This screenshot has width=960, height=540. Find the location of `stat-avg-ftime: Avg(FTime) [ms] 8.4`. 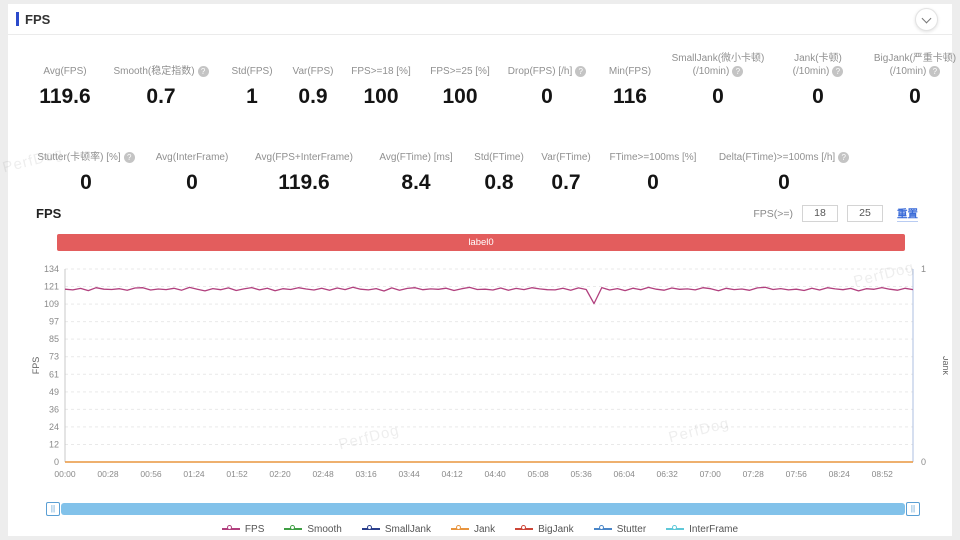

stat-avg-ftime: Avg(FTime) [ms] 8.4 is located at coordinates (416, 173).